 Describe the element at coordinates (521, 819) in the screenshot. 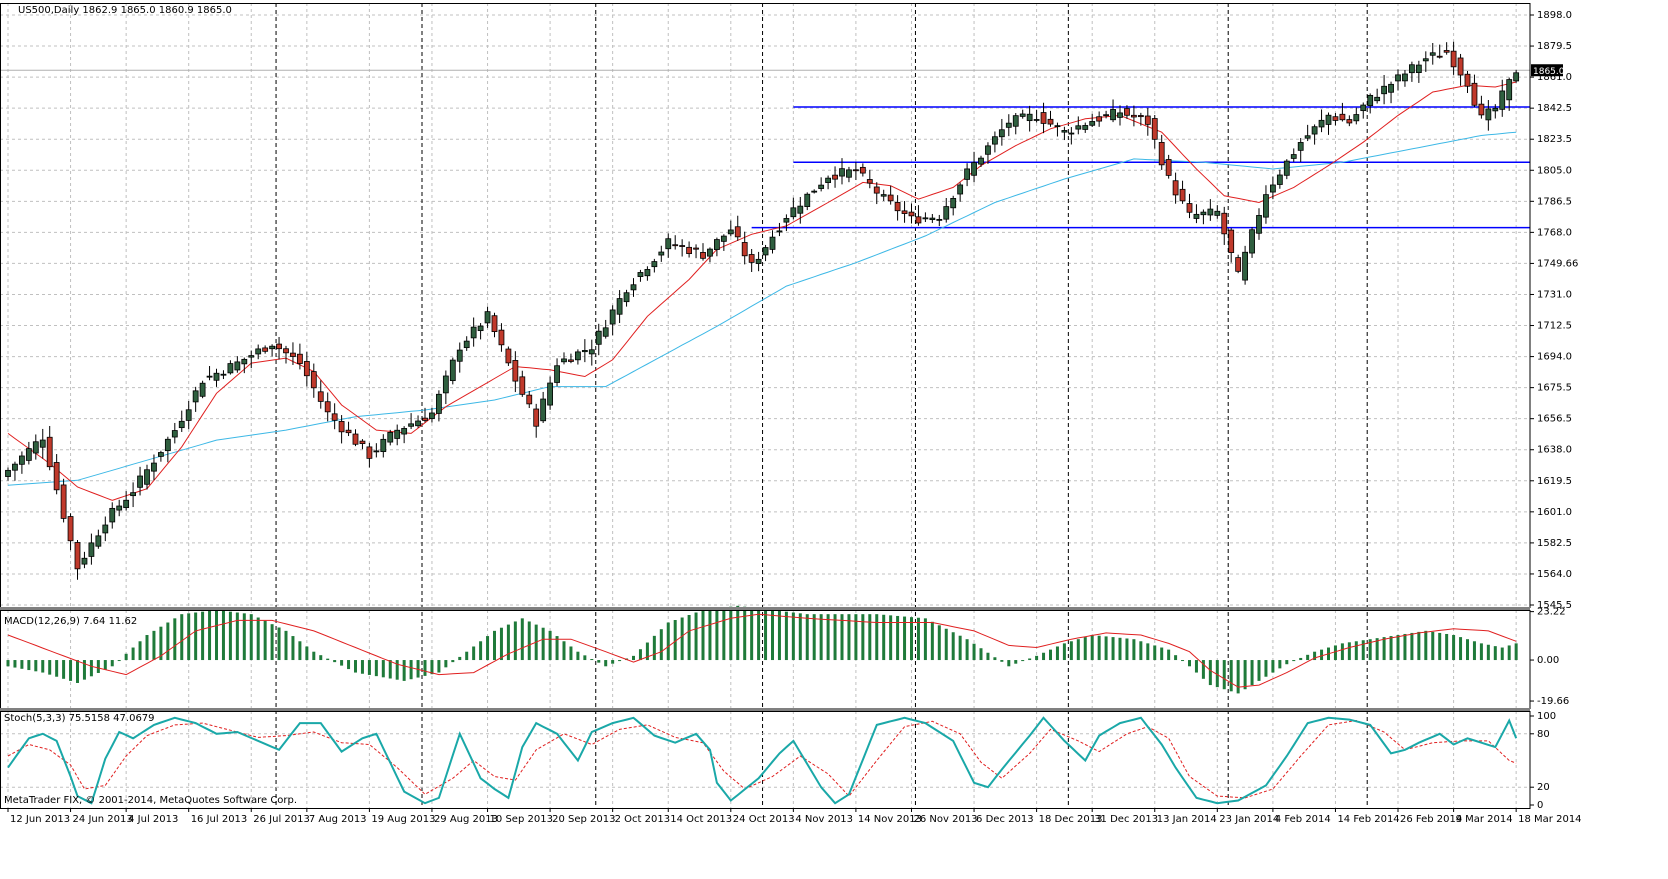

I see `time-tick-label: 10 Sep 2013` at that location.